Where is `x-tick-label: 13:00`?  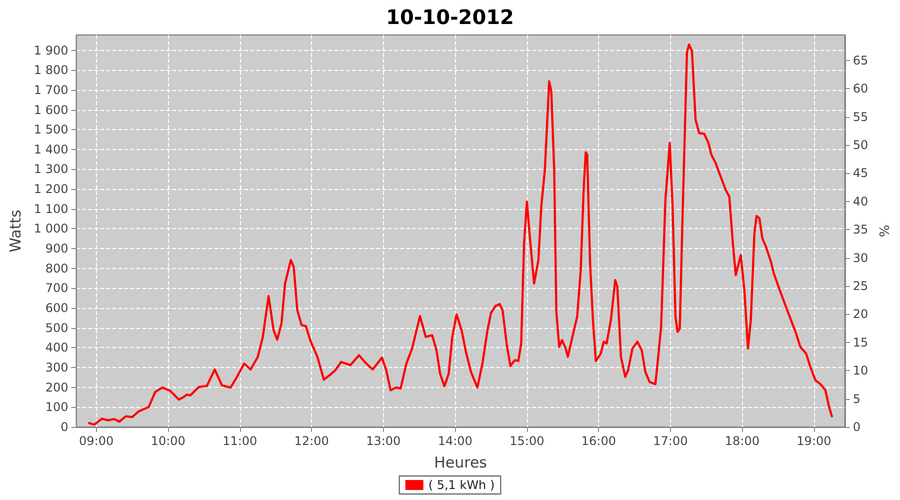
x-tick-label: 13:00 is located at coordinates (383, 441).